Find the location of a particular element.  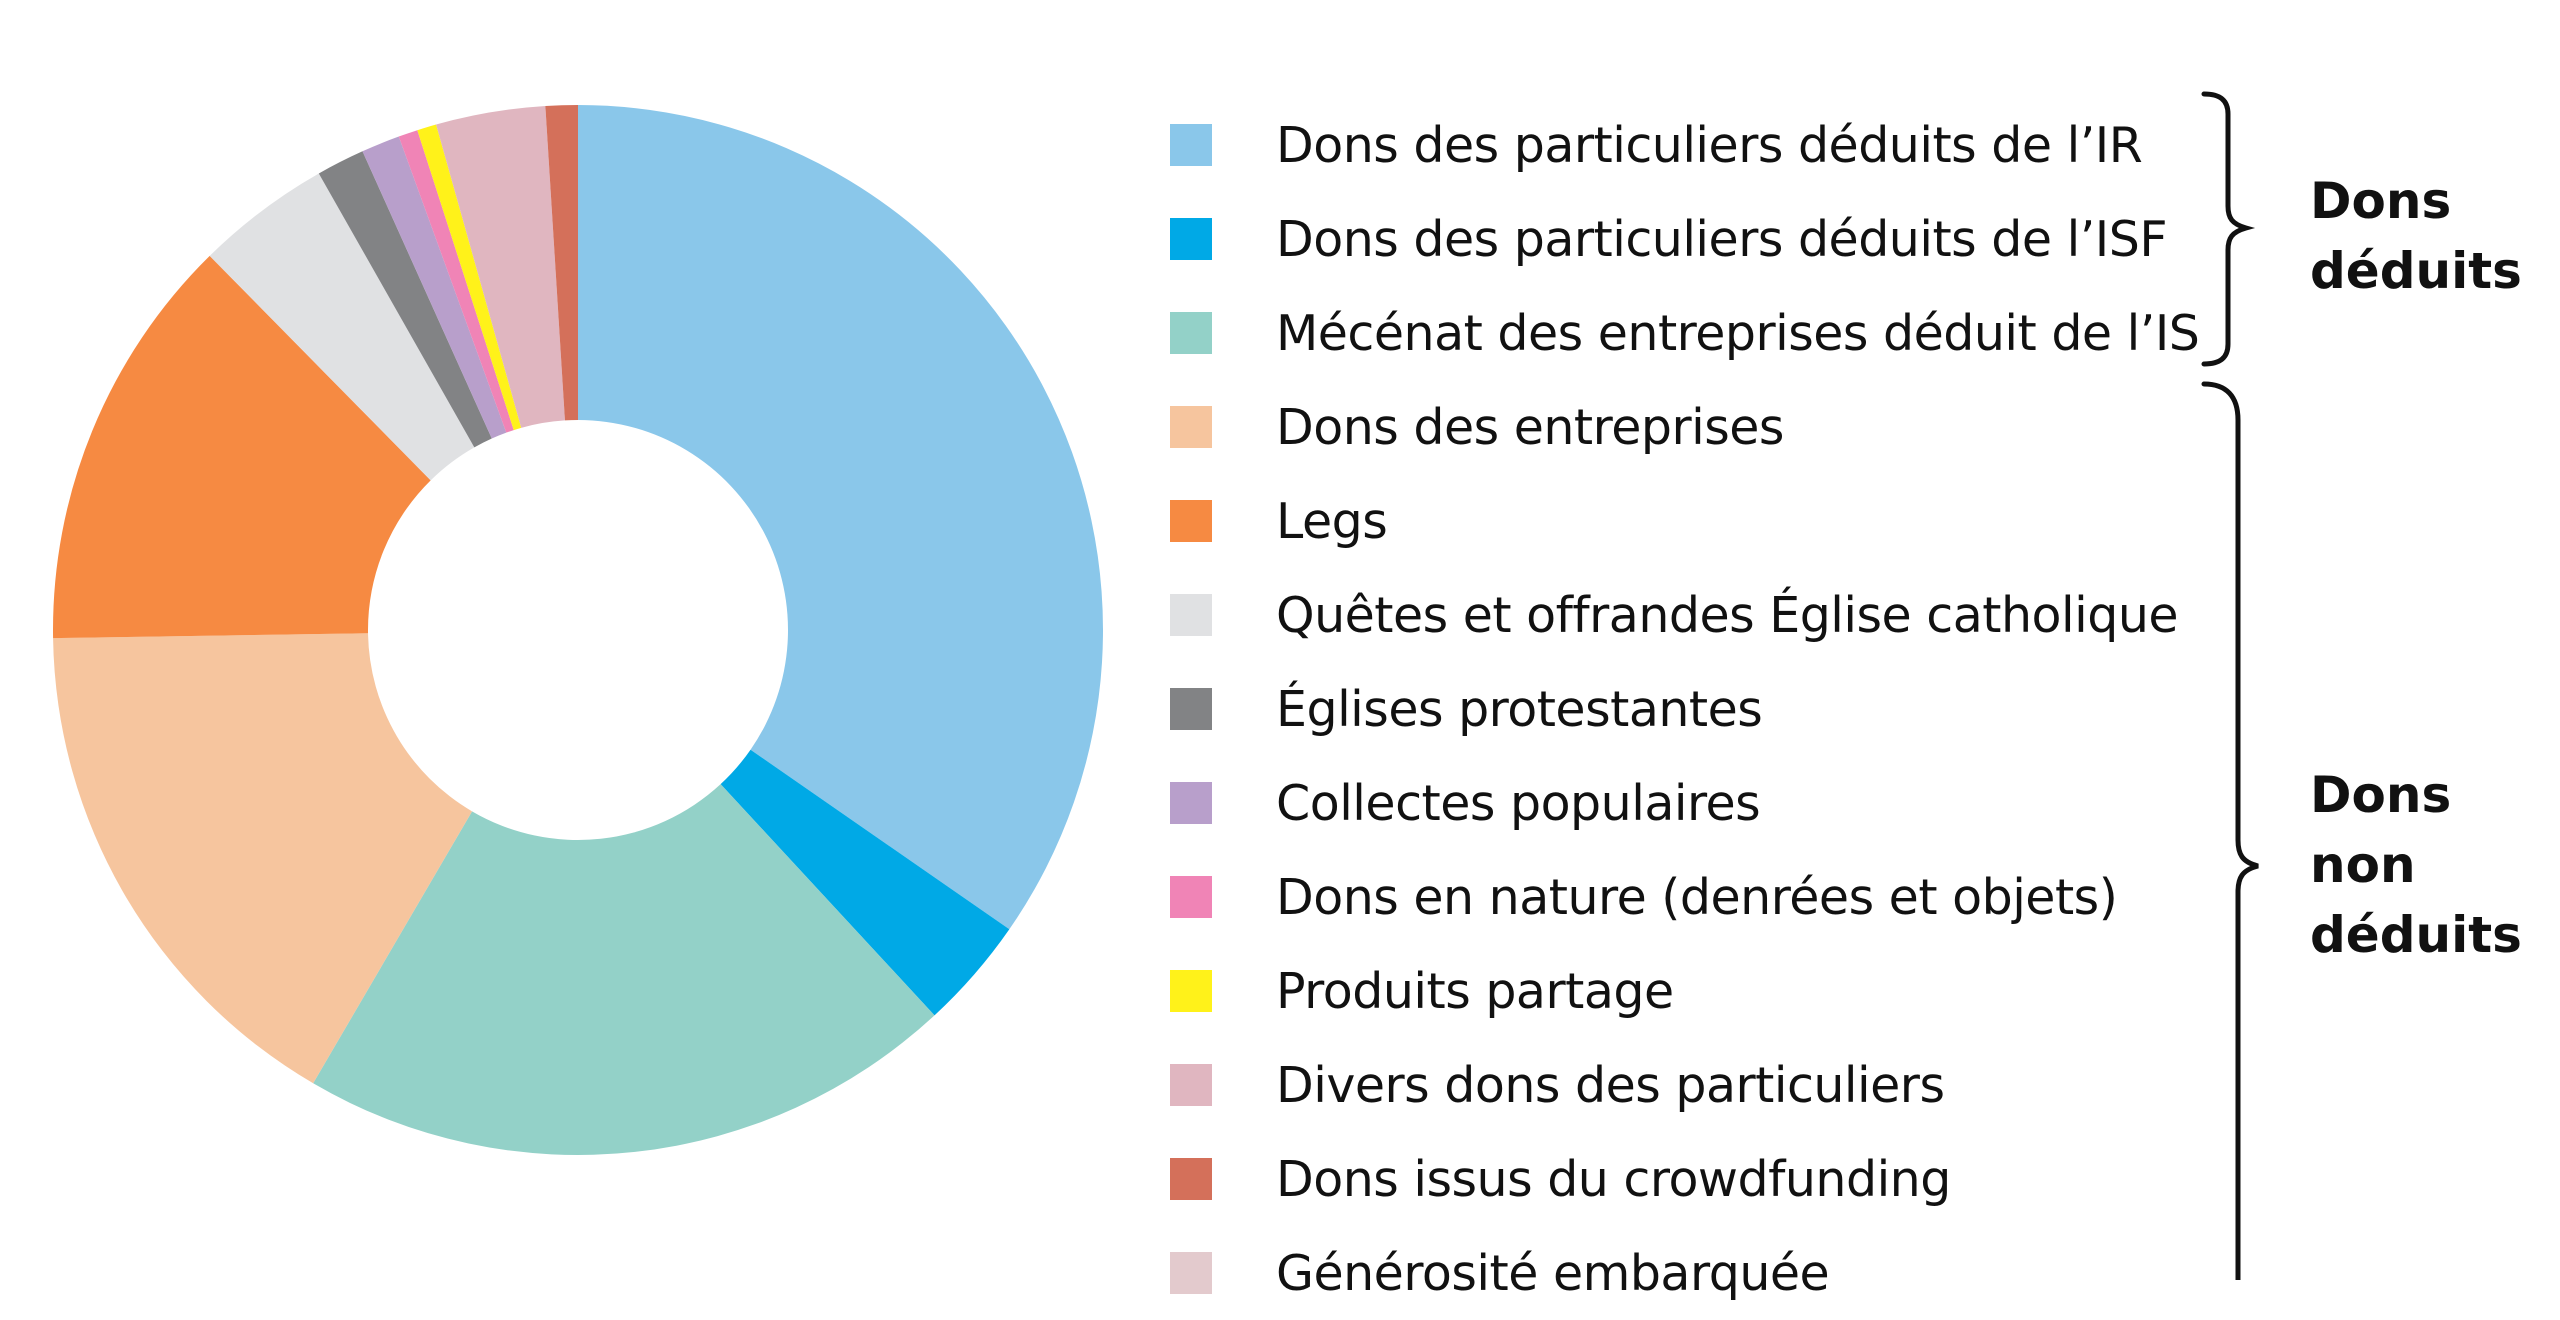

legend-label: Dons issus du crowdfunding is located at coordinates (1613, 1179).